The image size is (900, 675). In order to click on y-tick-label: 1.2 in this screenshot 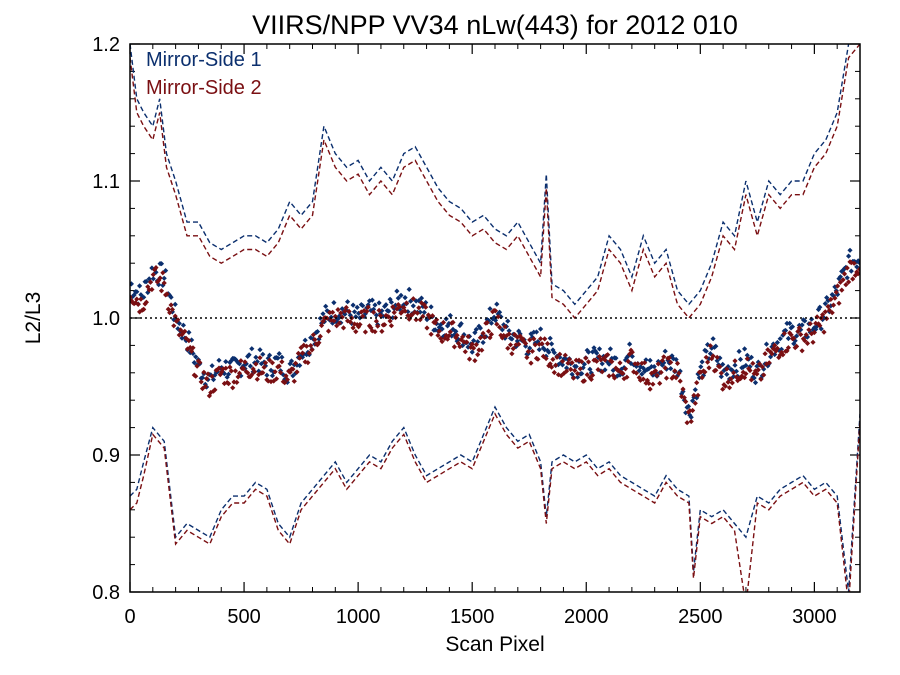, I will do `click(106, 45)`.